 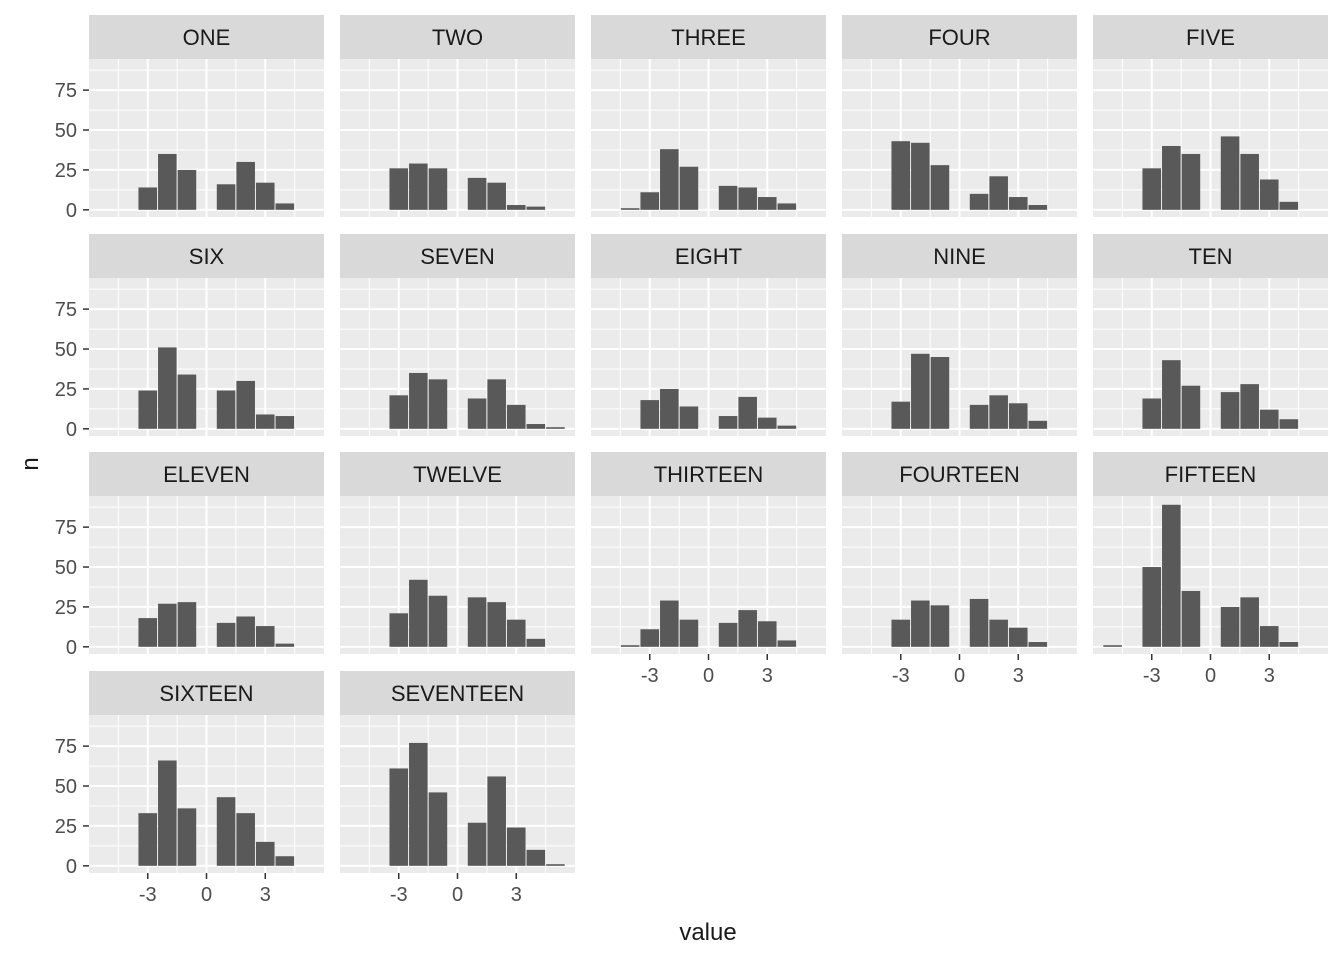 I want to click on facet-strip-label: FIVE, so click(x=1210, y=37).